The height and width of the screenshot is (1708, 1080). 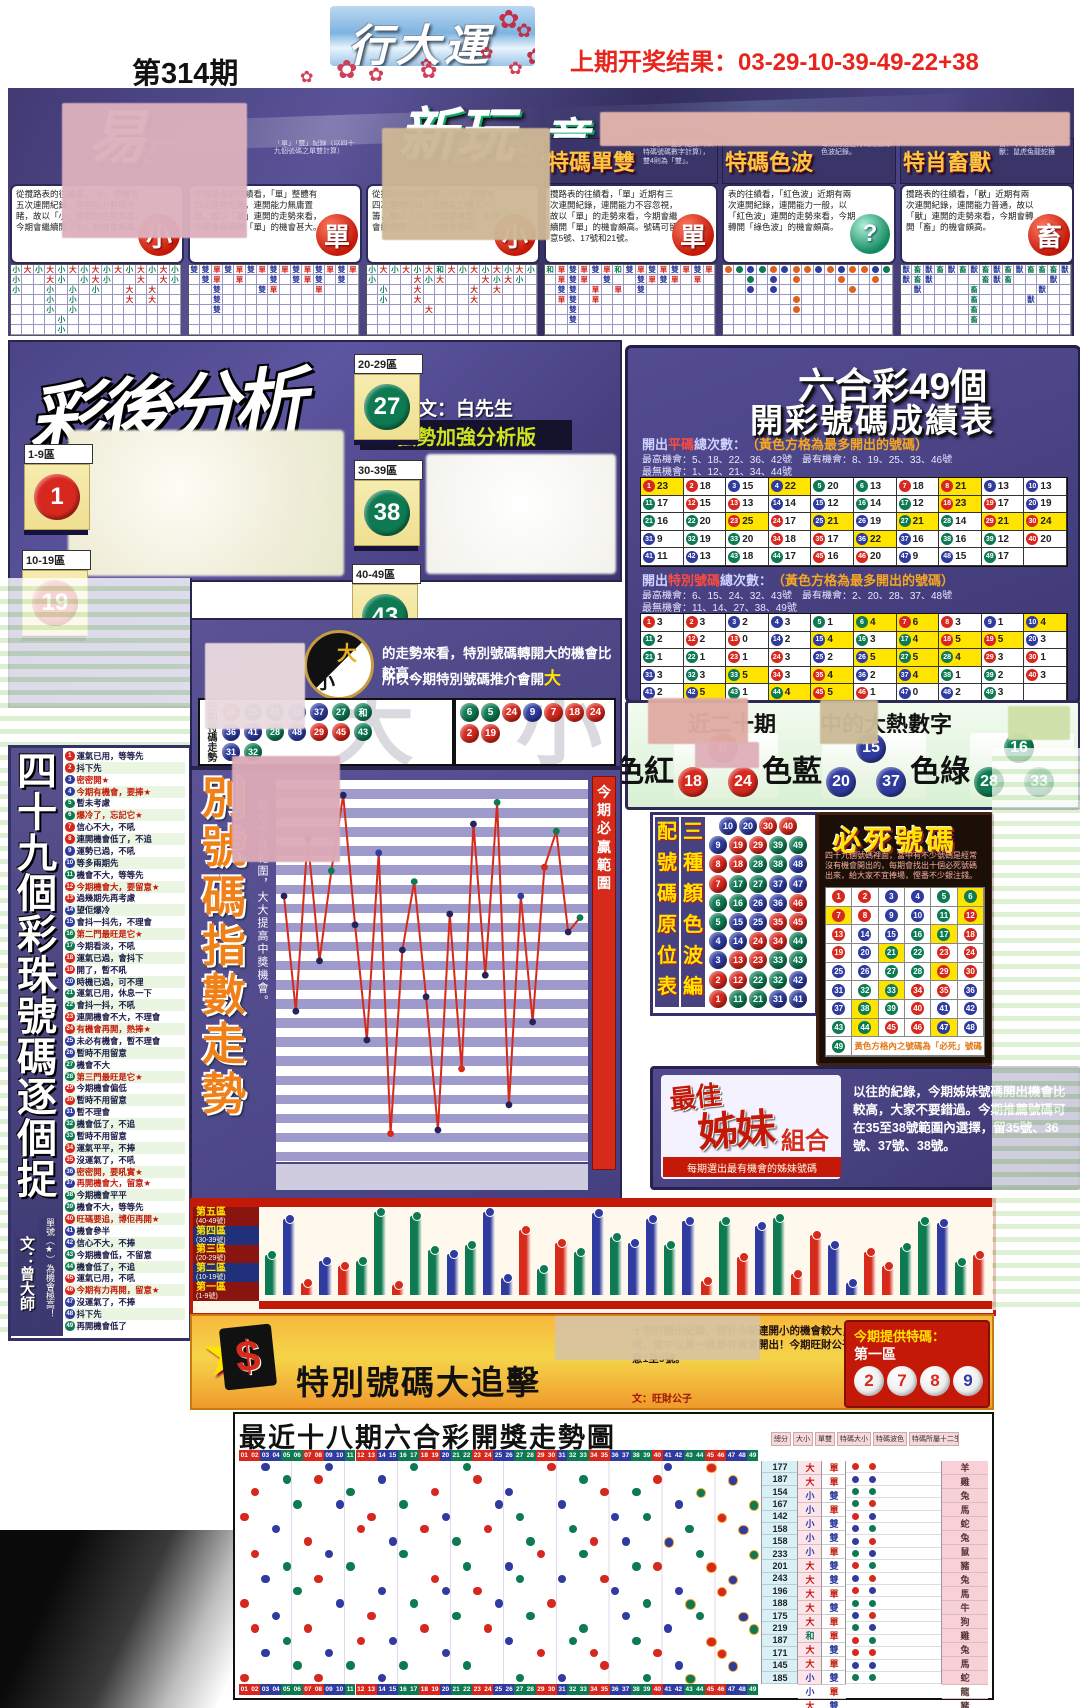 What do you see at coordinates (255, 686) in the screenshot?
I see `redaction-box` at bounding box center [255, 686].